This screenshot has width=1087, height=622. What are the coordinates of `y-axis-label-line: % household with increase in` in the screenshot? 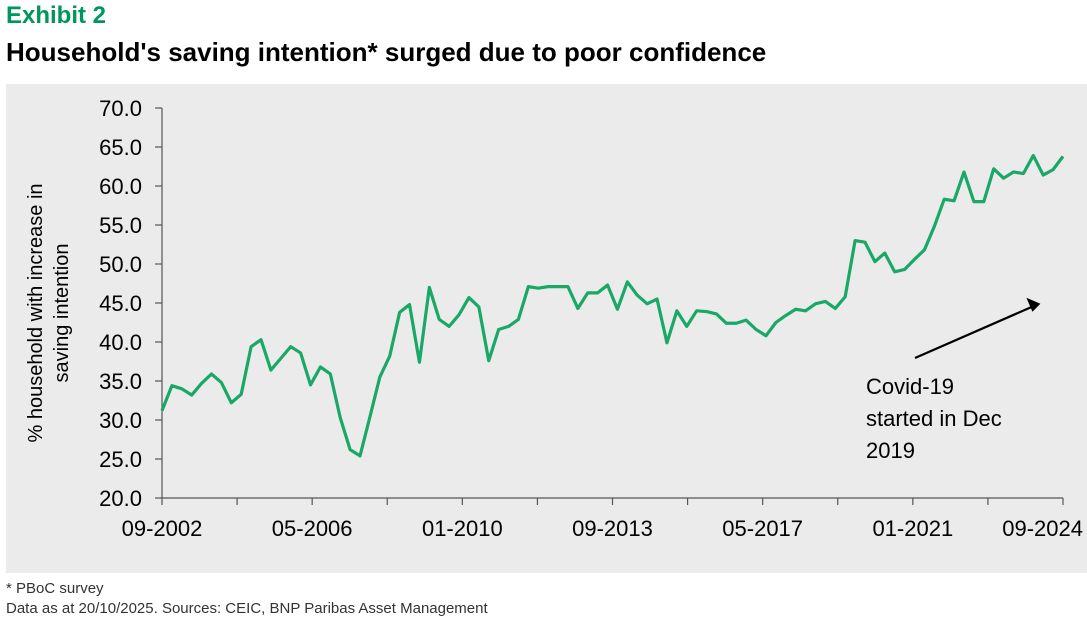 It's located at (36, 312).